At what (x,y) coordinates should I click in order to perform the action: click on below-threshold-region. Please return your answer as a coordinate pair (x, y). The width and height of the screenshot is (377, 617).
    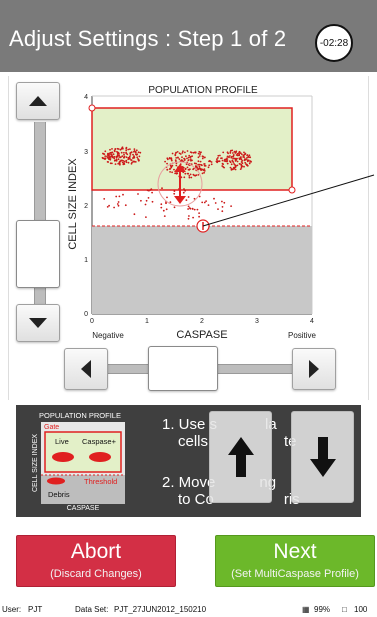
    Looking at the image, I should click on (202, 270).